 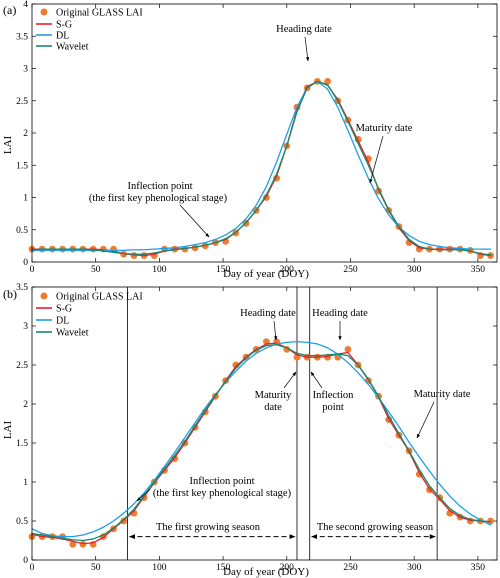 I want to click on xtick-a-5: 250, so click(x=350, y=270).